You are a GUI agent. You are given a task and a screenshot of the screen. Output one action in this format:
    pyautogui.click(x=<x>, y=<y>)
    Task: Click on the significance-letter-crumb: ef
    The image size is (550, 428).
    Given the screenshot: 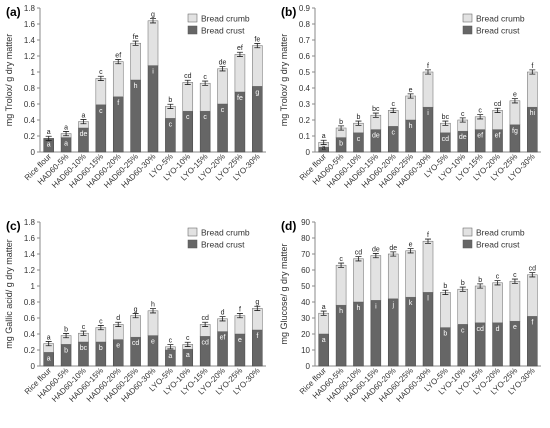 What is the action you would take?
    pyautogui.click(x=118, y=55)
    